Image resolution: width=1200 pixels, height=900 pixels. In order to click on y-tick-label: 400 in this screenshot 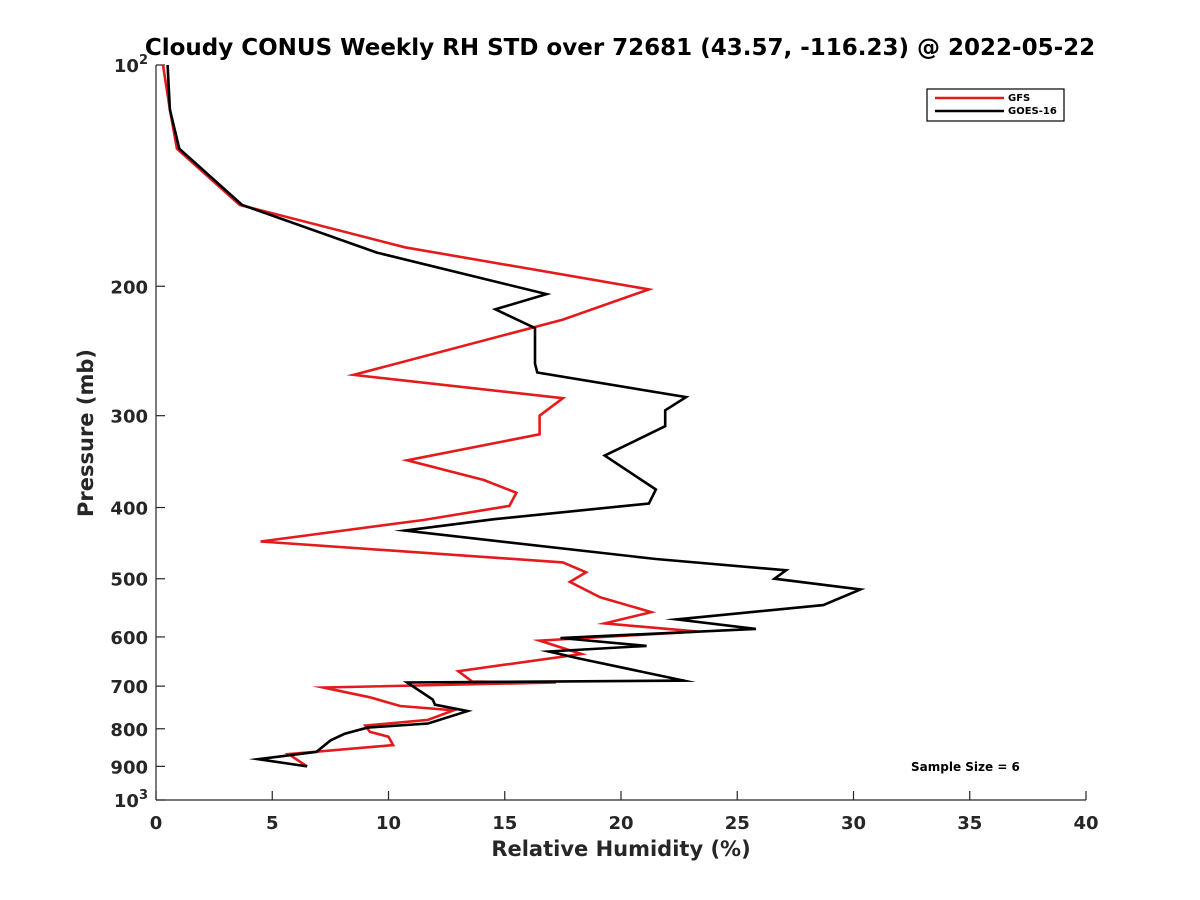, I will do `click(129, 509)`.